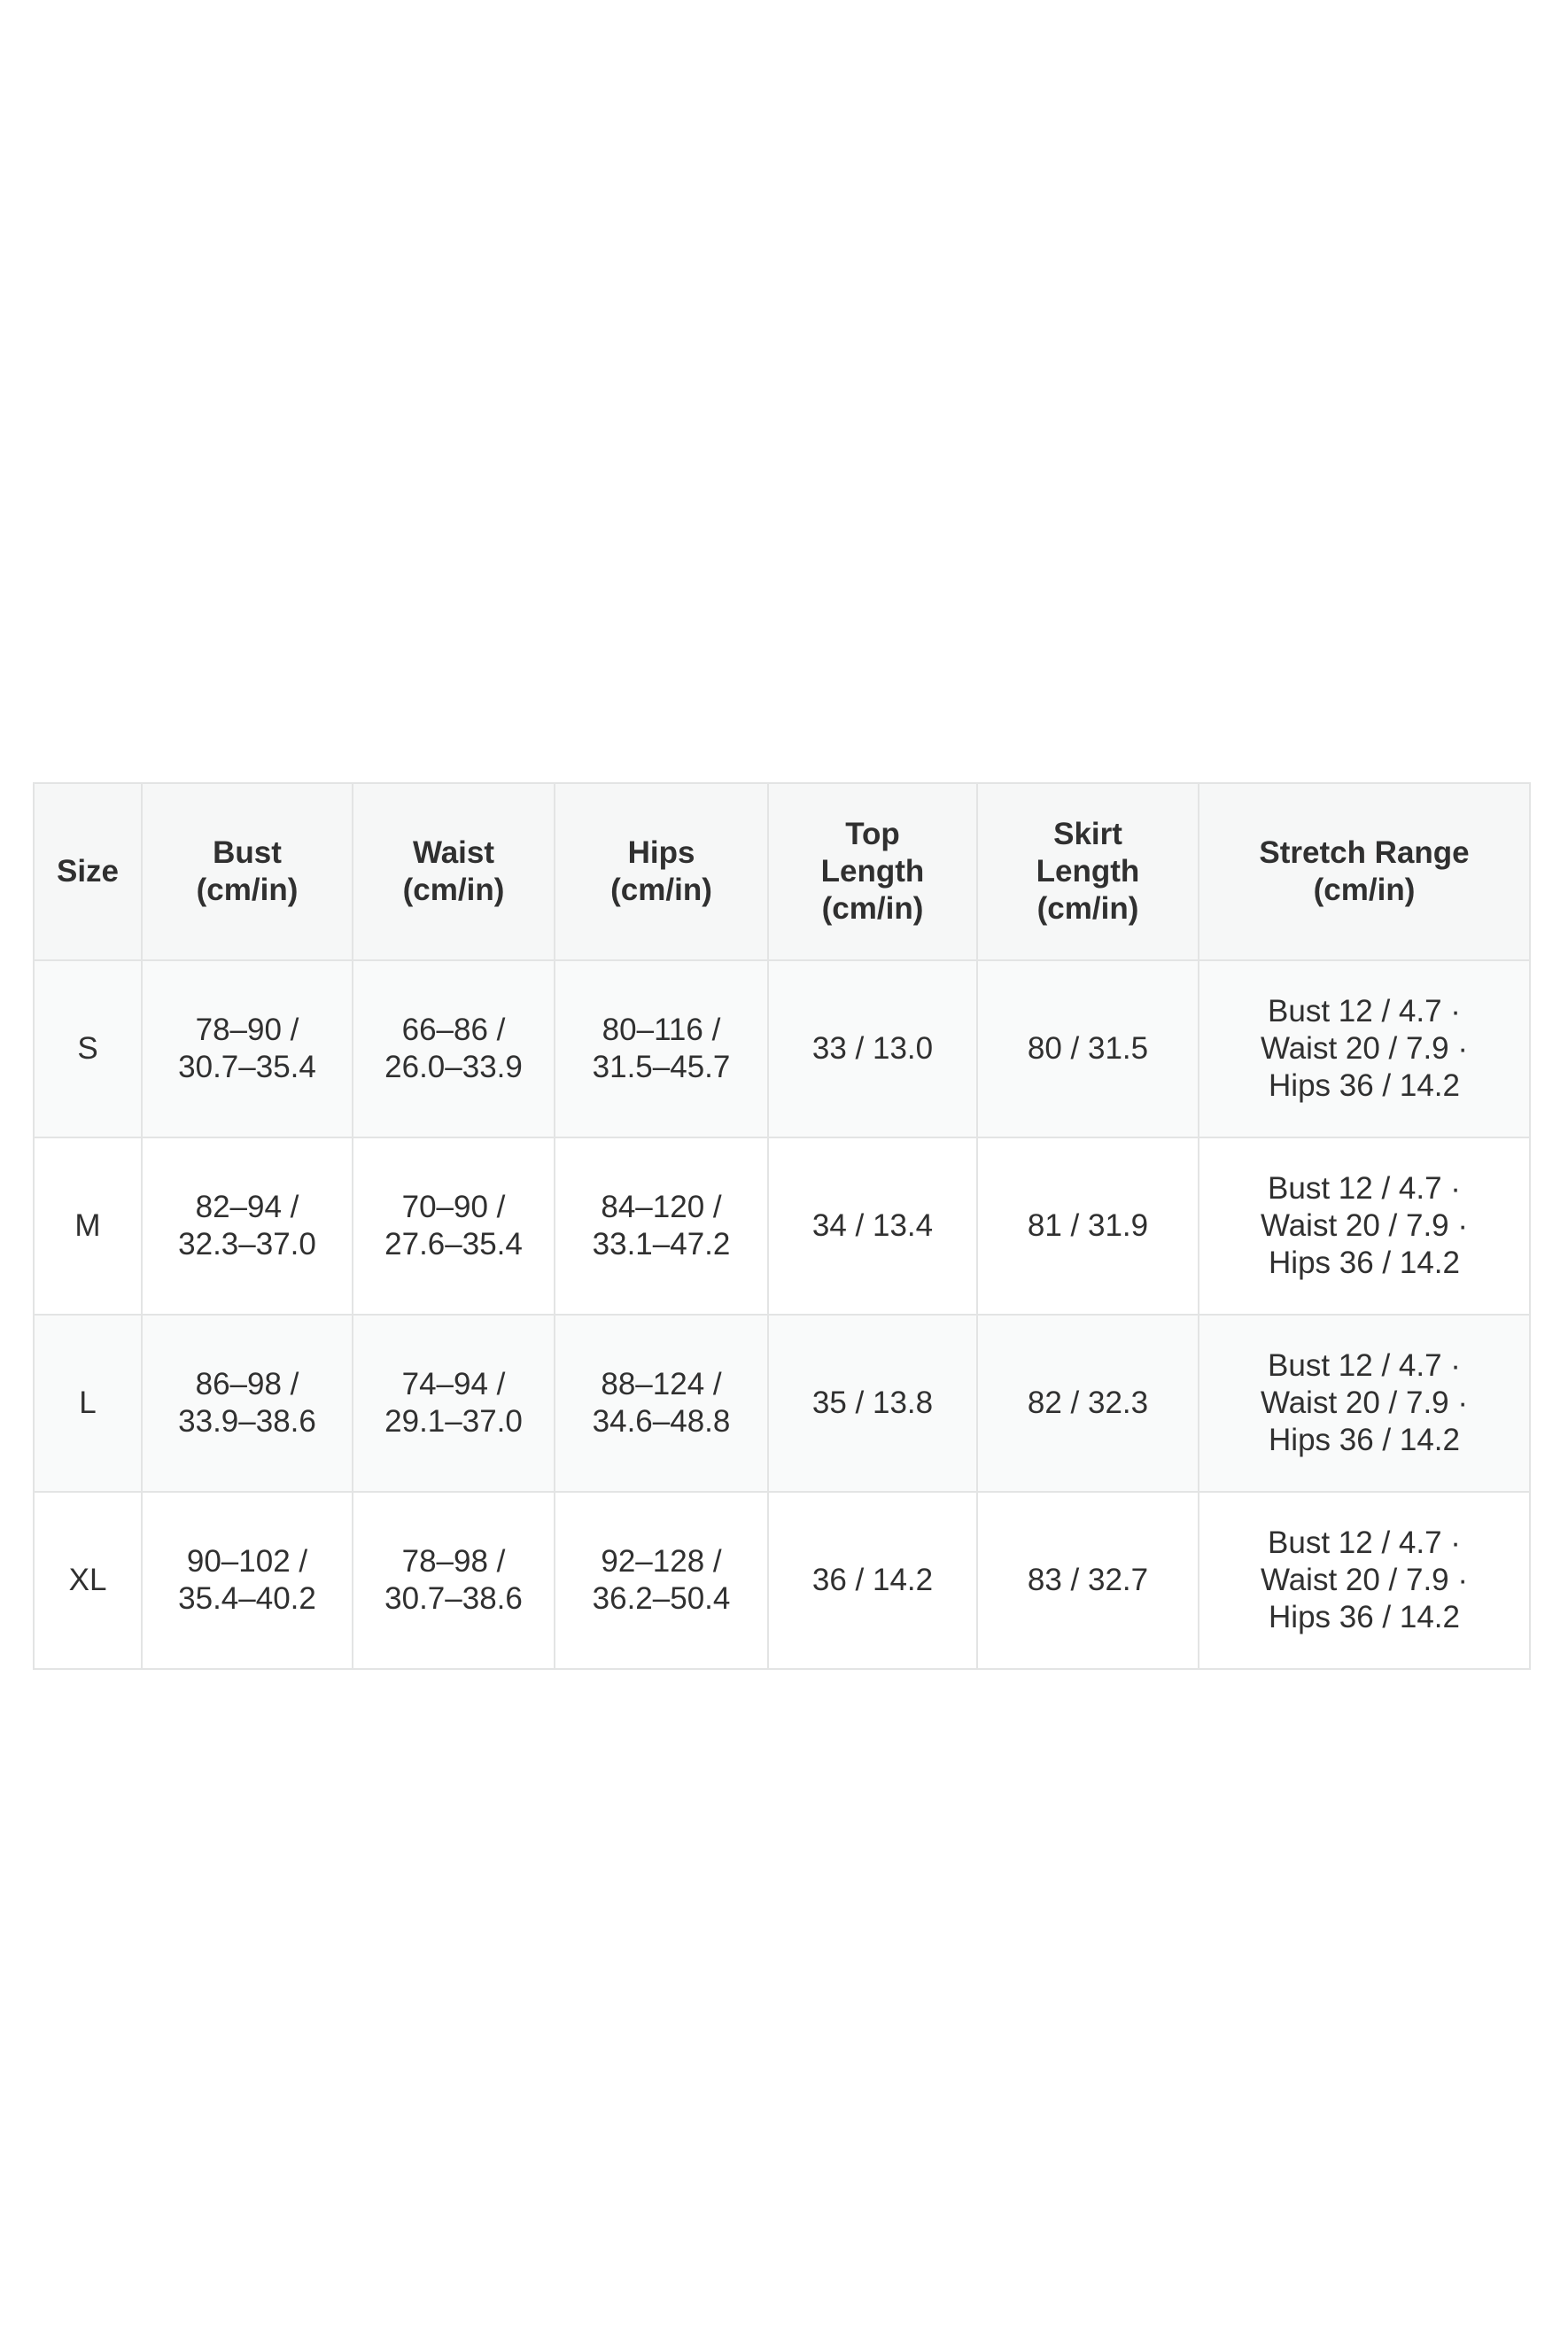 This screenshot has height=2352, width=1568. What do you see at coordinates (872, 871) in the screenshot?
I see `column-header-top-length: Top Length (cm/in)` at bounding box center [872, 871].